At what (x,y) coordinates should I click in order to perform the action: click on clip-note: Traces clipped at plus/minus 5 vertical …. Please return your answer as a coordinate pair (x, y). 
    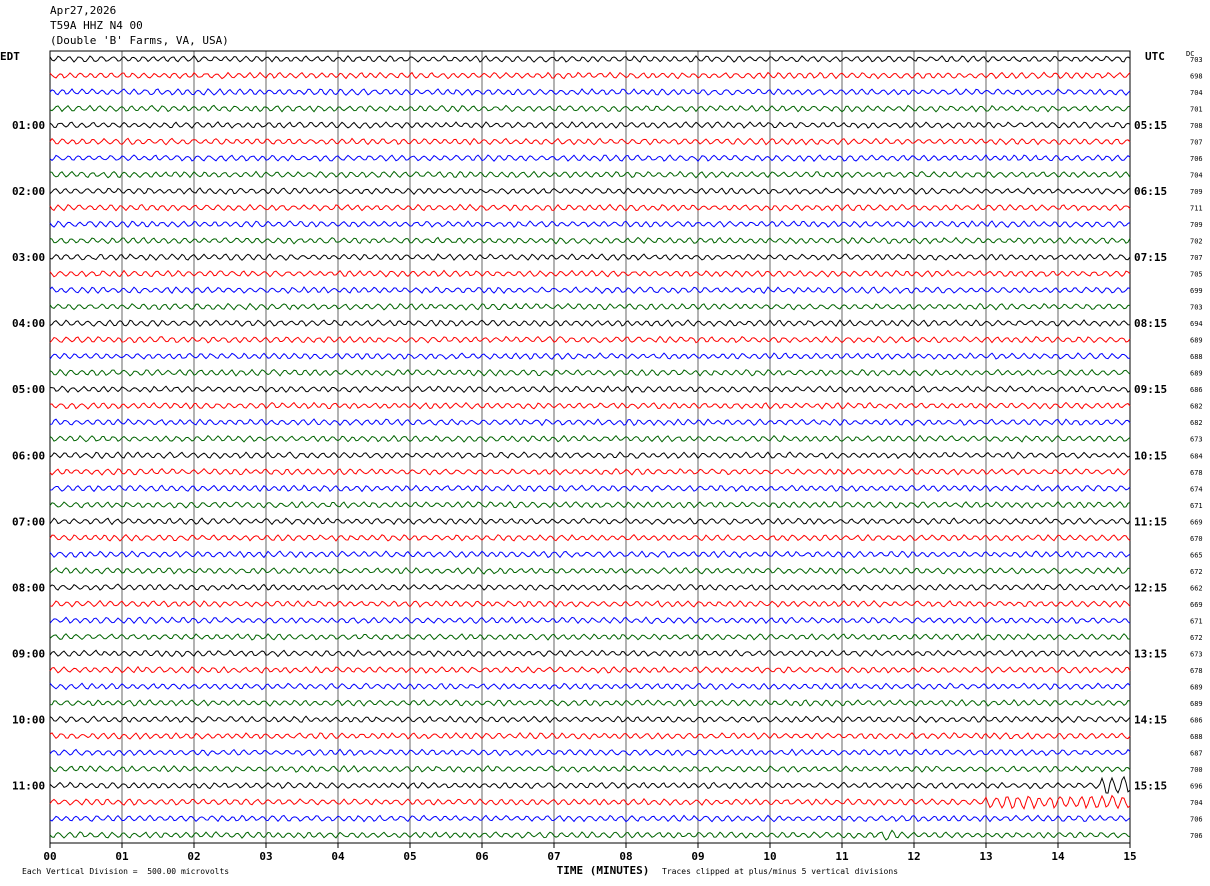
    Looking at the image, I should click on (780, 871).